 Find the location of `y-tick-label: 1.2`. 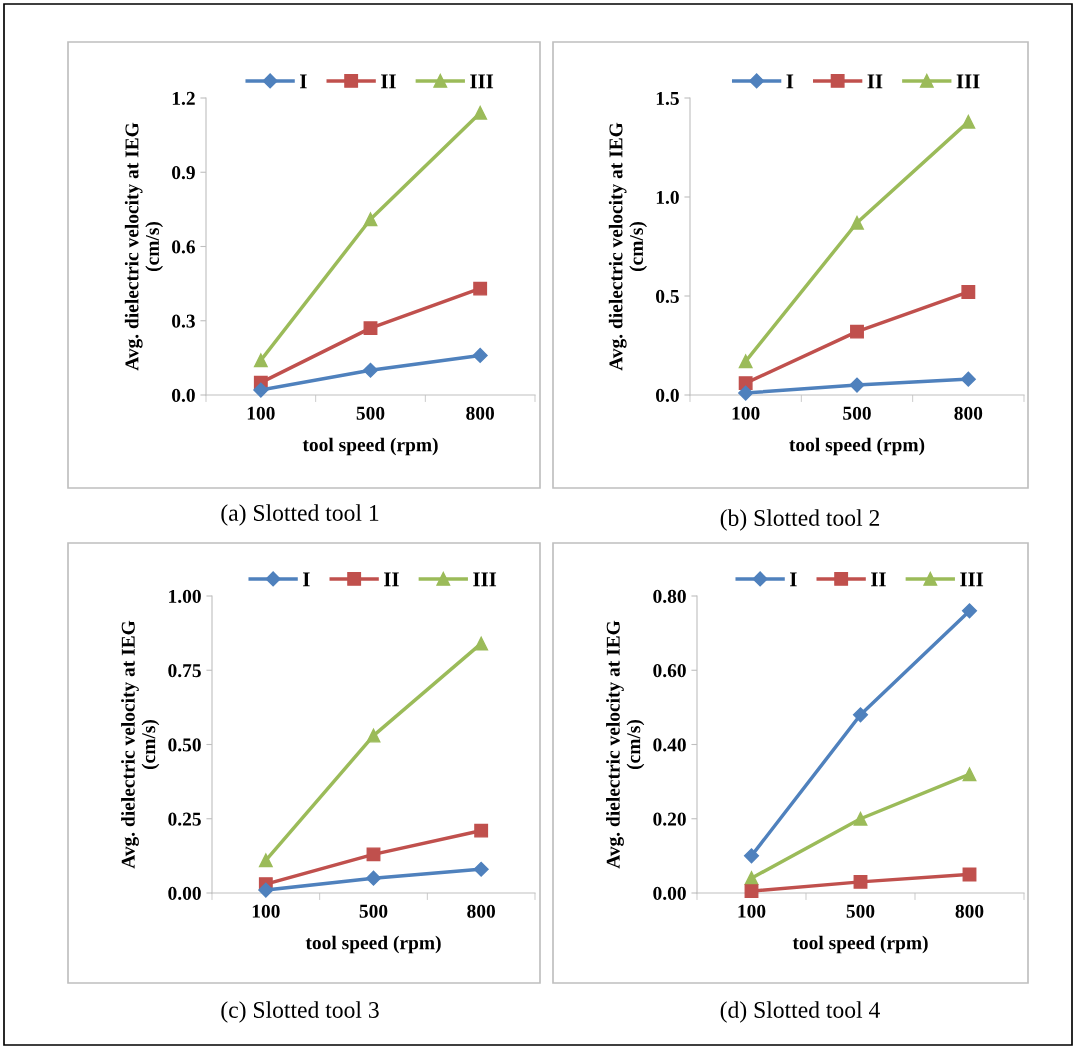

y-tick-label: 1.2 is located at coordinates (183, 98).